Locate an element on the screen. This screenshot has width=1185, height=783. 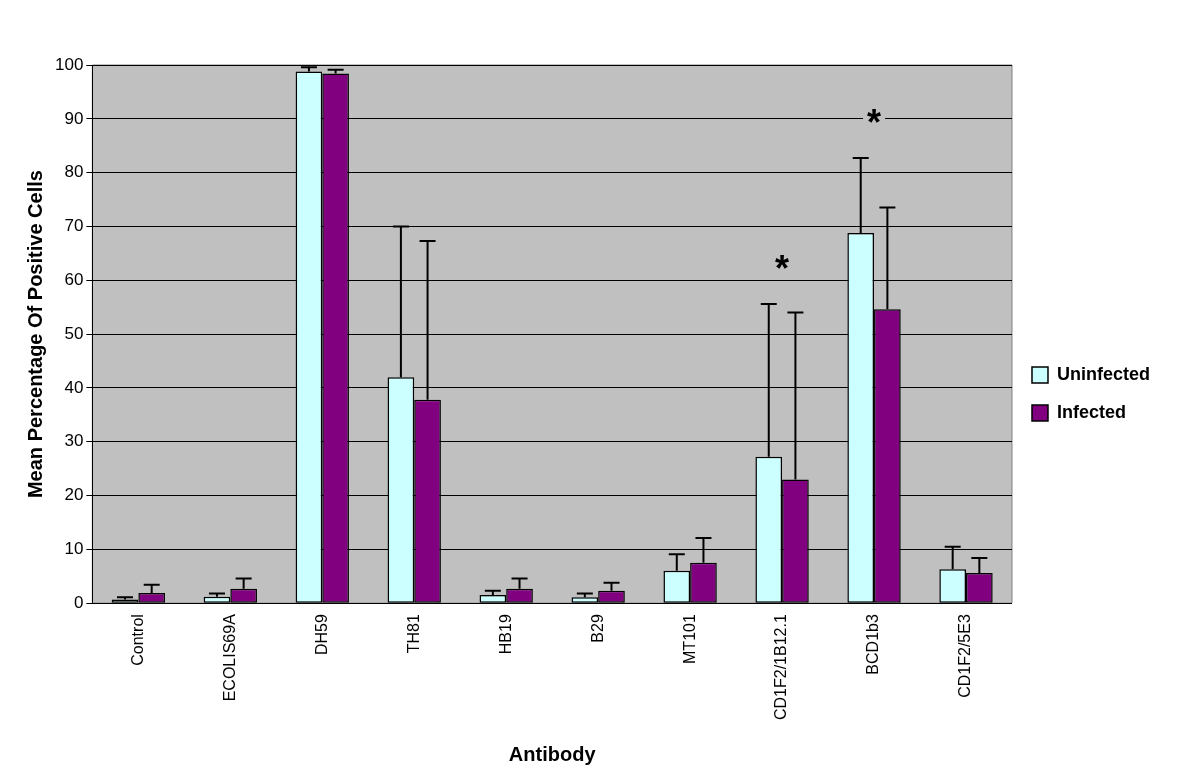
y-tick-label: 10 is located at coordinates (74, 549).